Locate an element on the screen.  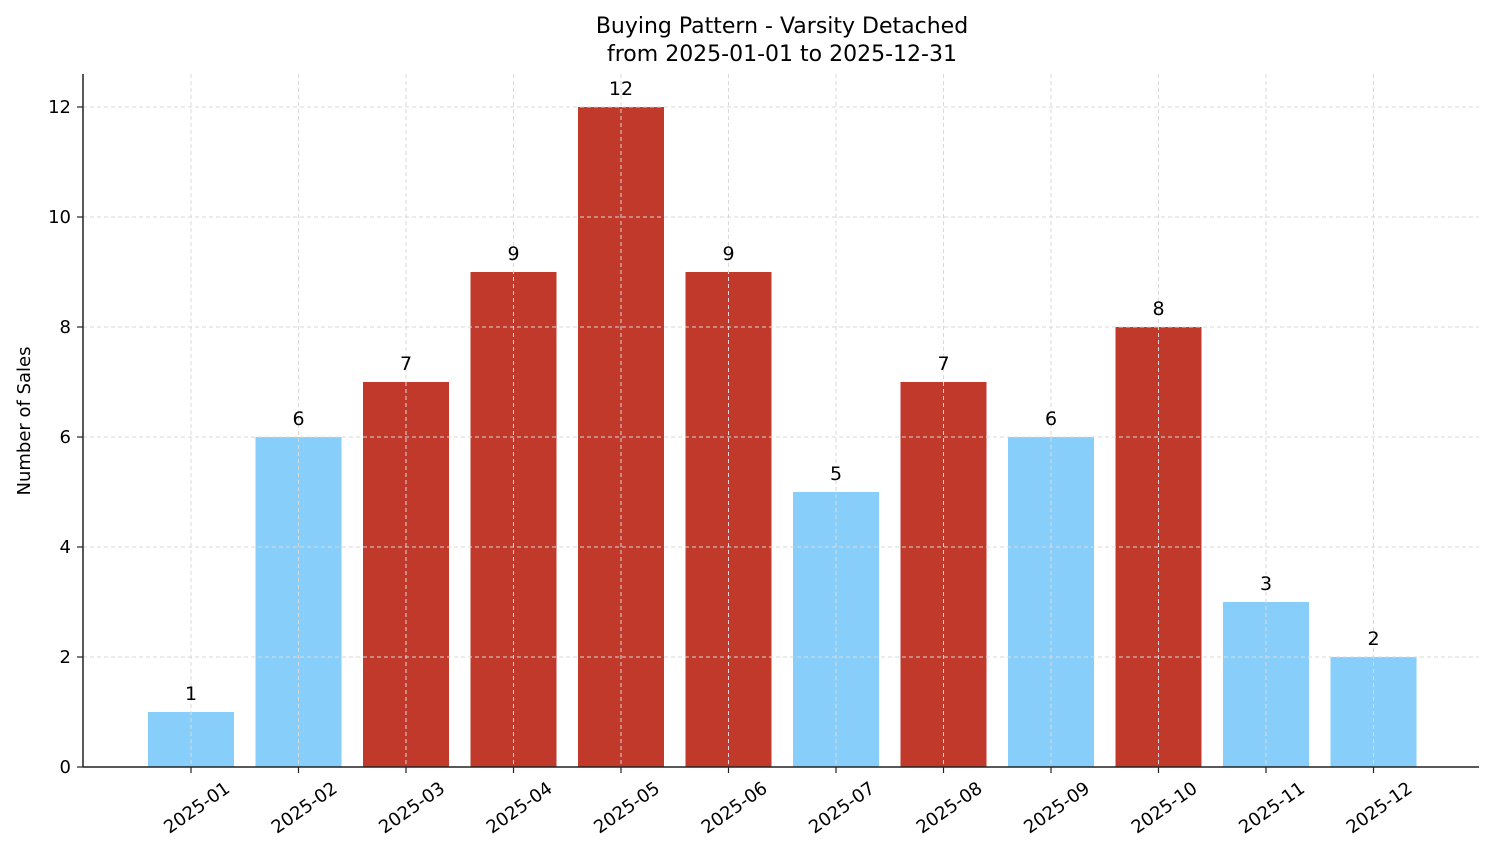
bar-value-label: 3 is located at coordinates (1266, 584).